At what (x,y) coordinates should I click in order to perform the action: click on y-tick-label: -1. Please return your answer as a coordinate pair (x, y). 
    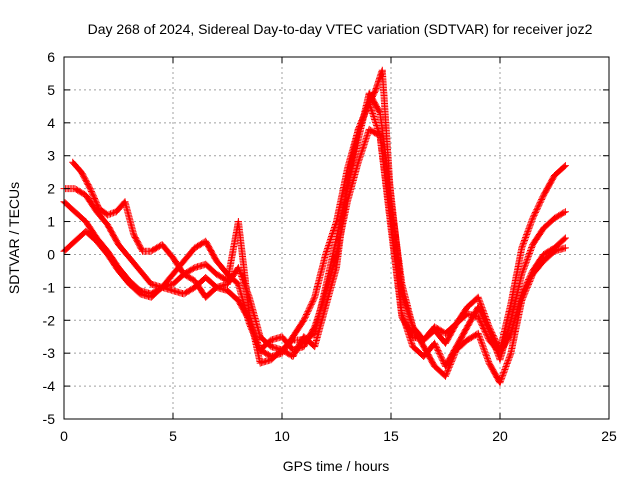
    Looking at the image, I should click on (49, 287).